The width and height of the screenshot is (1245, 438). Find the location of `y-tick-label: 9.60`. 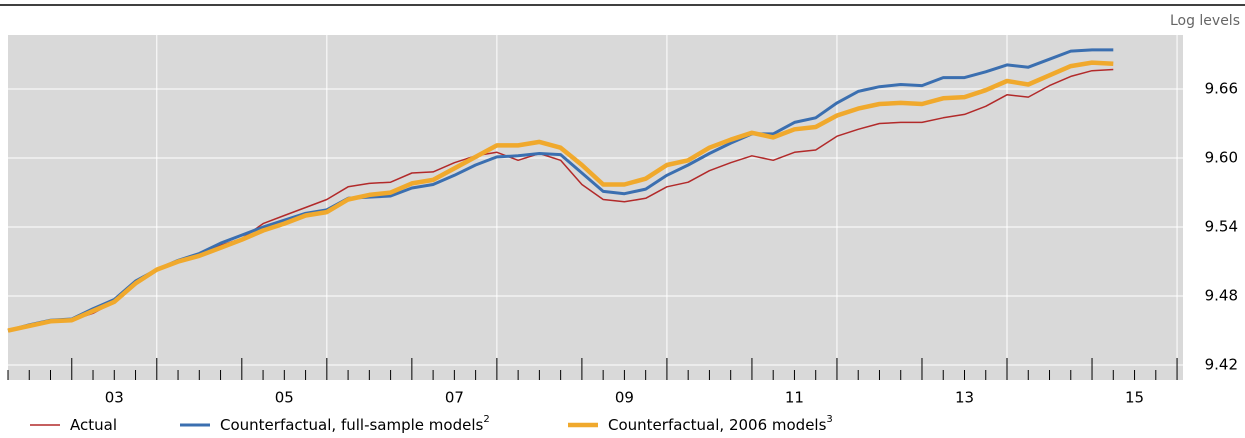

y-tick-label: 9.60 is located at coordinates (1221, 158).